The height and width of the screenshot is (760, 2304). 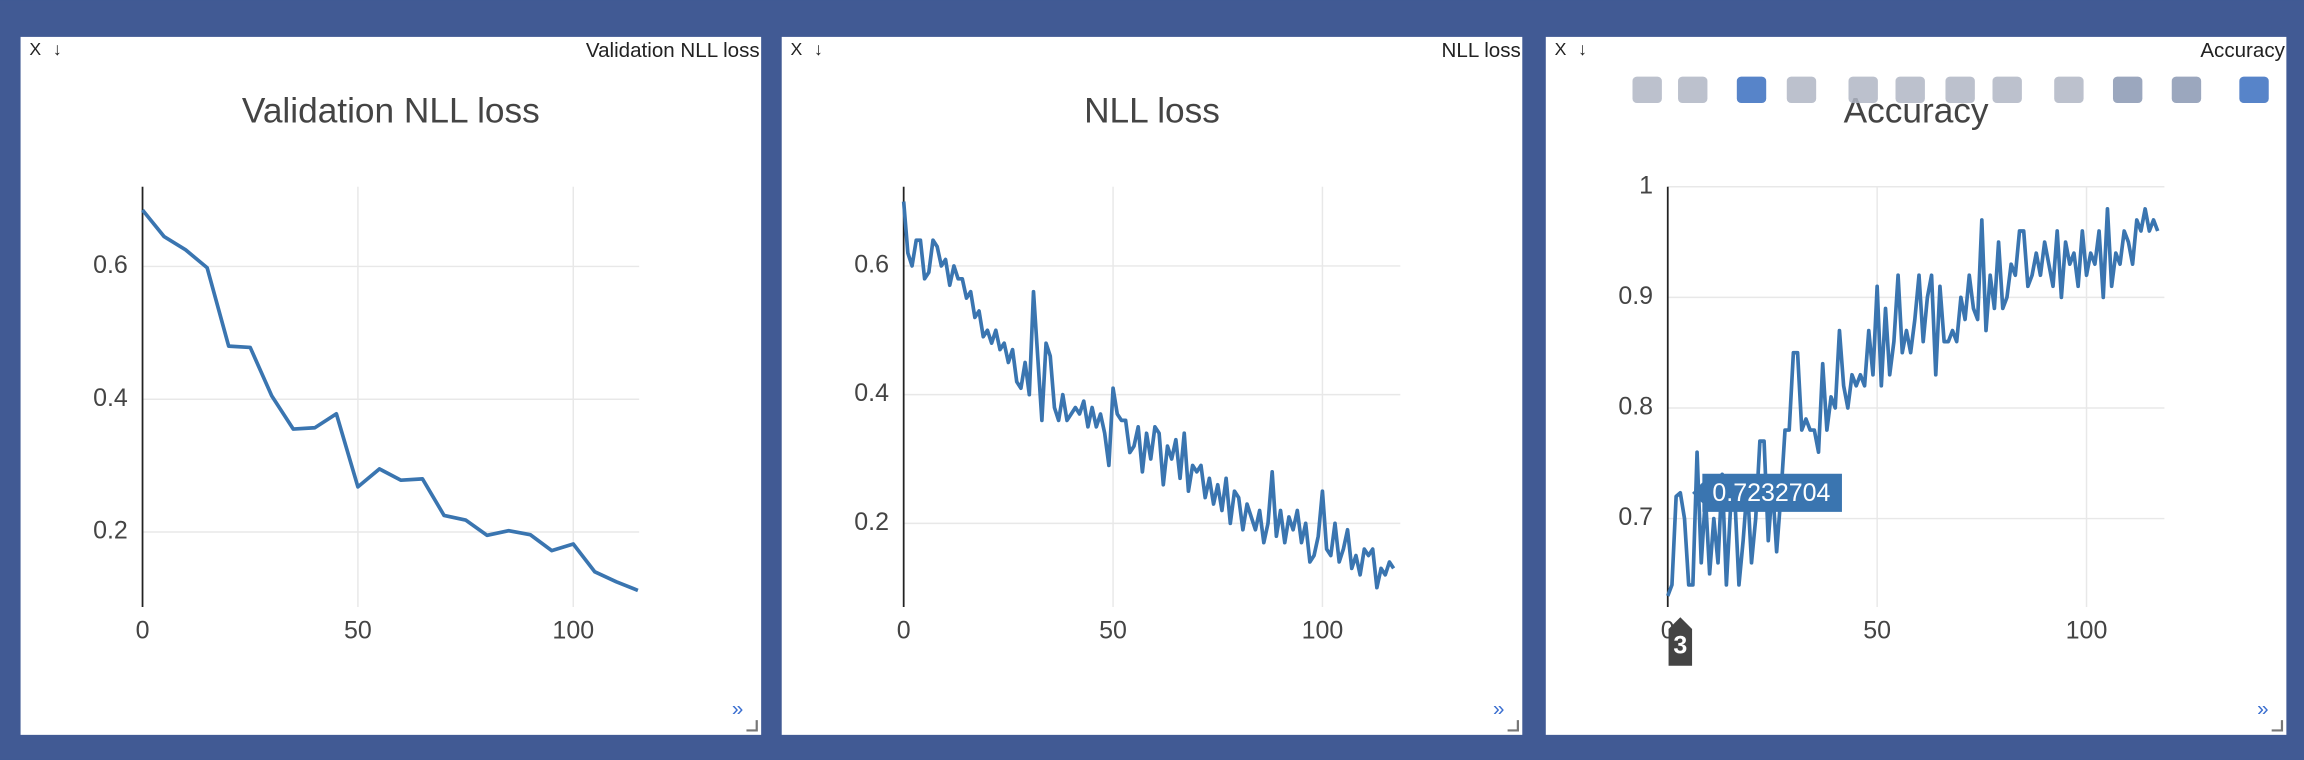 I want to click on hover-x-box, so click(x=1680, y=641).